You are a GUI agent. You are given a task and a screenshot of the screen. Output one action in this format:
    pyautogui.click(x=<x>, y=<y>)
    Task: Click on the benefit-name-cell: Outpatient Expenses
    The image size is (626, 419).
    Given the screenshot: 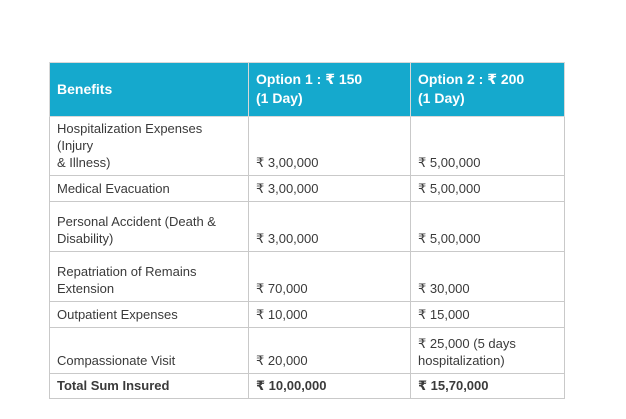 What is the action you would take?
    pyautogui.click(x=149, y=314)
    